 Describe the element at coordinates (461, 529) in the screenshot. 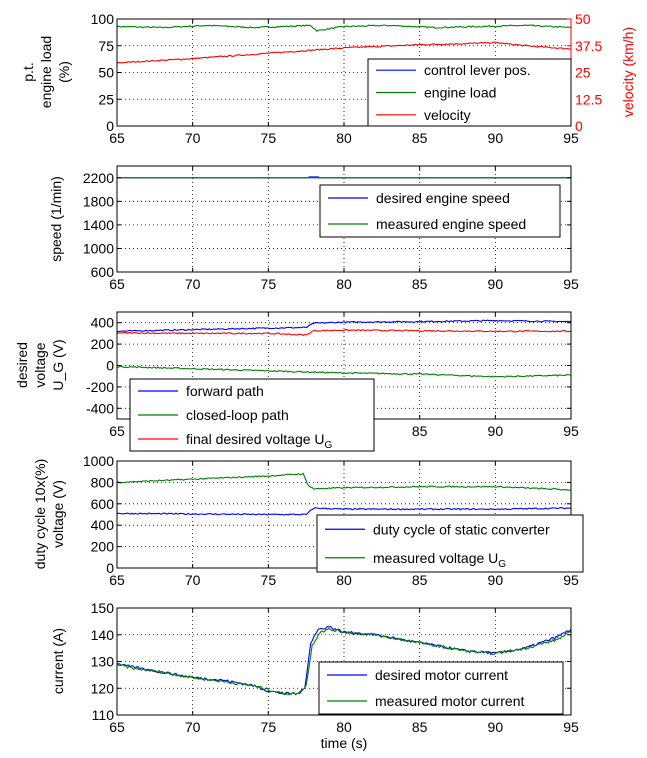

I see `legend-label: duty cycle of static converter` at that location.